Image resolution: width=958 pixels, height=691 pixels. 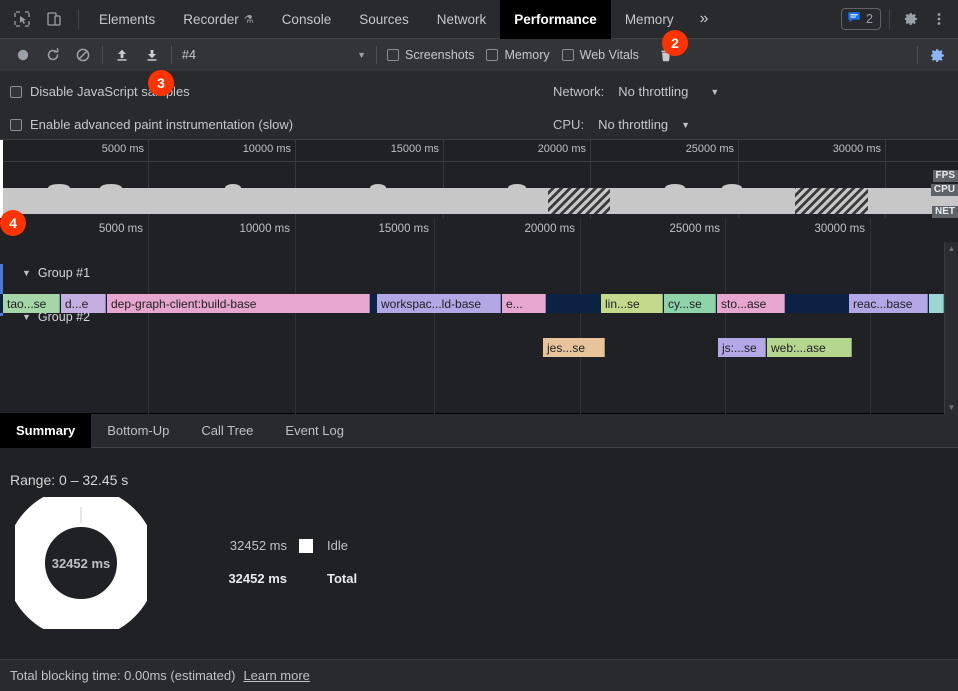 I want to click on capture-settings-gear-icon, so click(x=937, y=55).